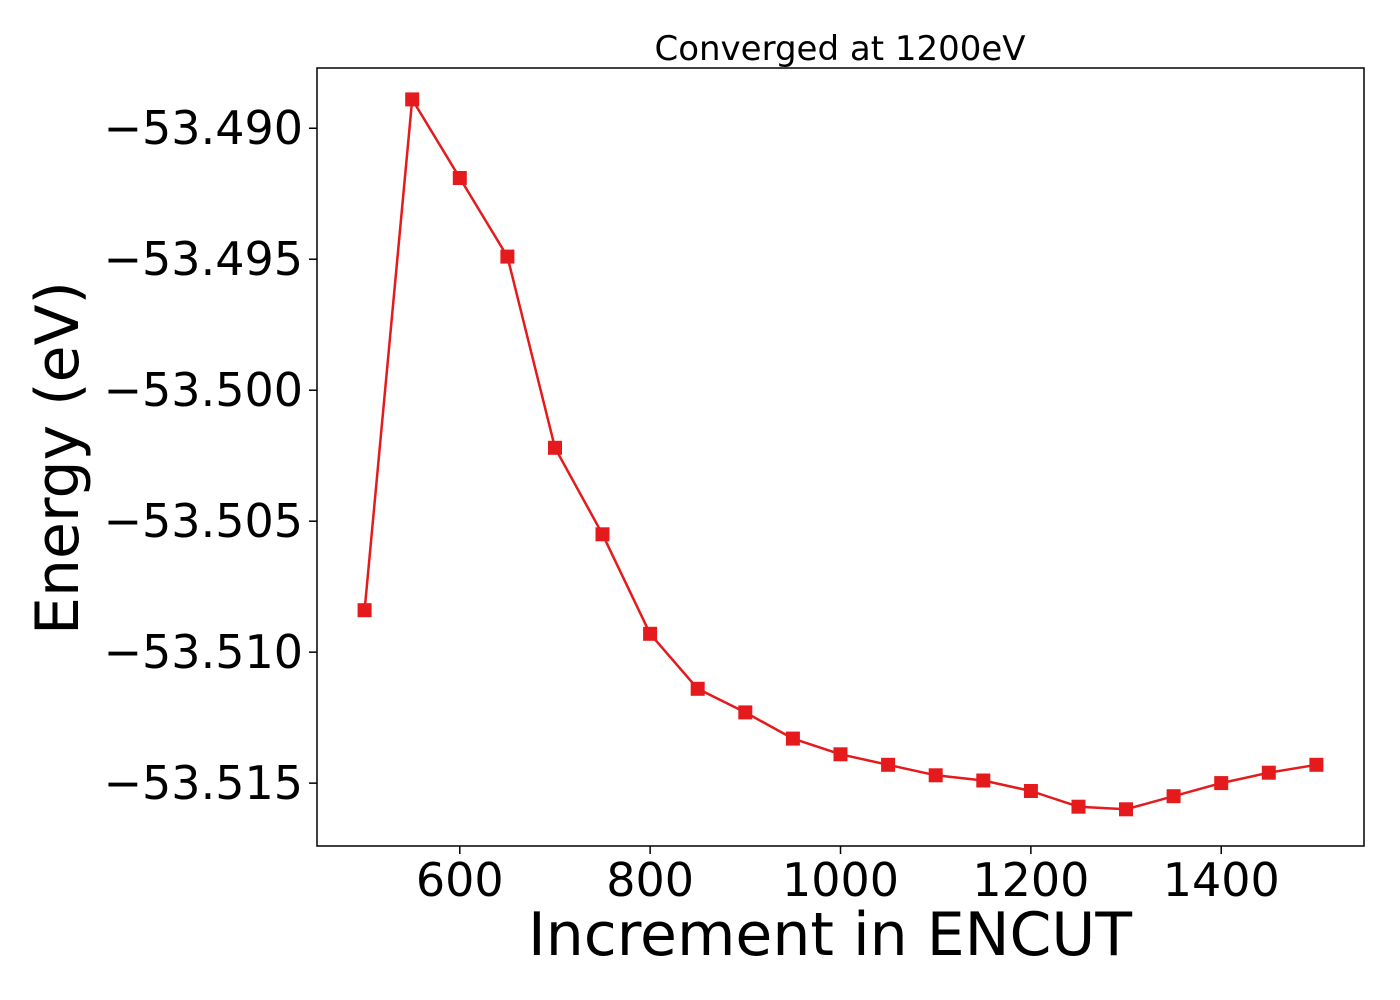 The image size is (1400, 1000). I want to click on y-tick-label: −53.495, so click(204, 259).